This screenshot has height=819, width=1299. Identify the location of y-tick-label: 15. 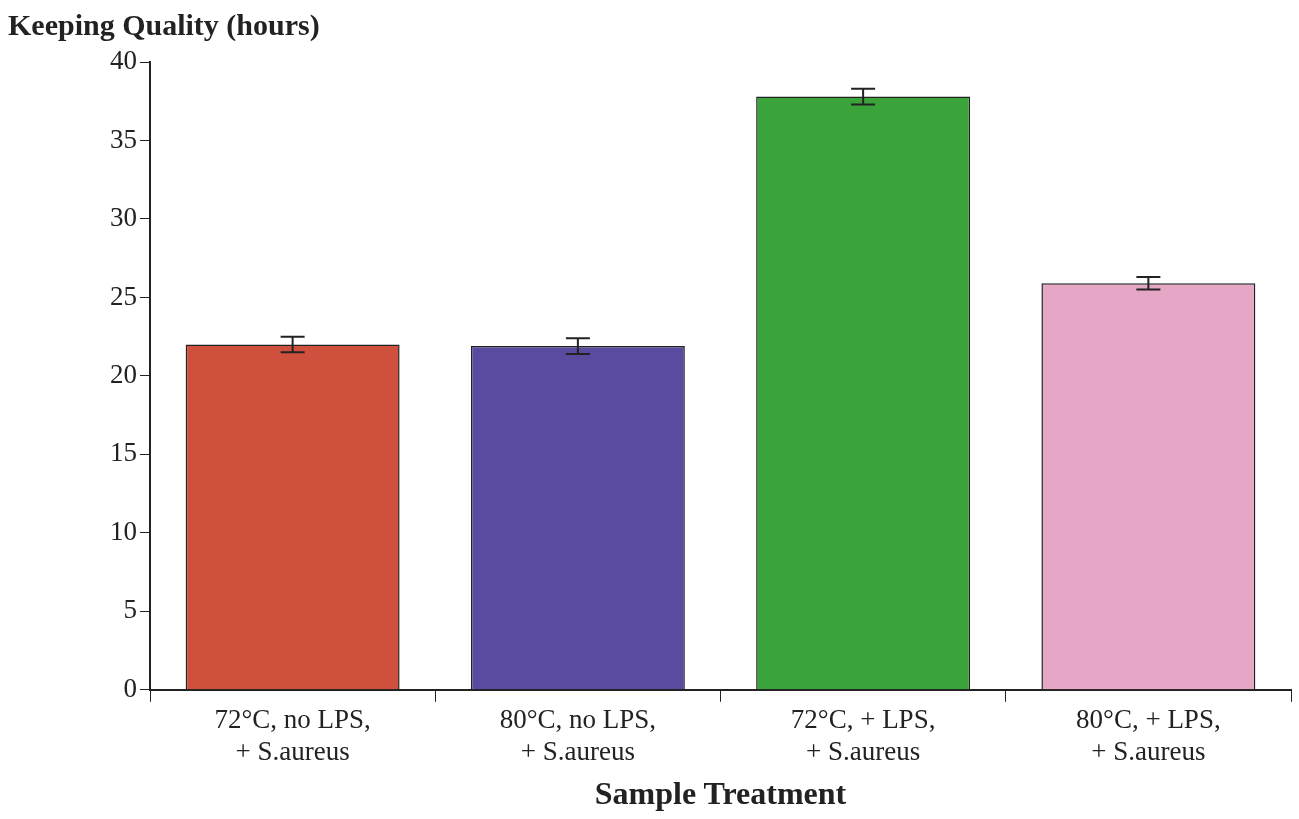
(123, 452).